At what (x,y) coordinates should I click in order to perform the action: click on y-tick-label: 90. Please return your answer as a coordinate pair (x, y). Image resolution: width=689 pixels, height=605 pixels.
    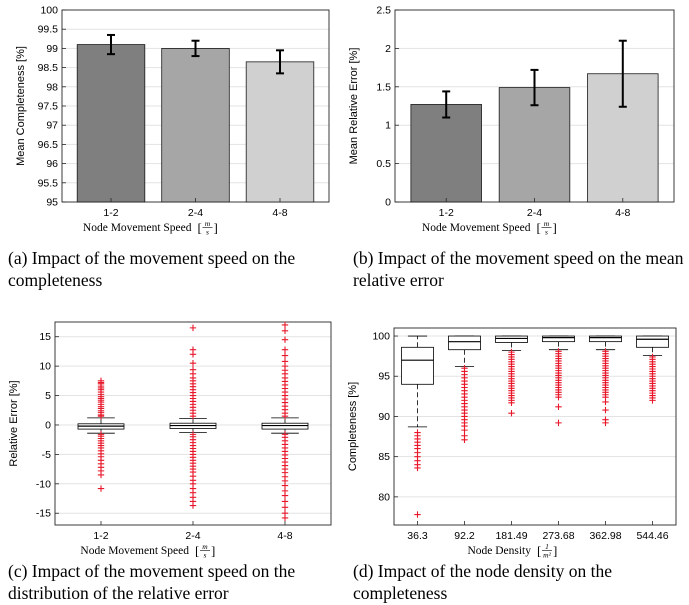
    Looking at the image, I should click on (384, 417).